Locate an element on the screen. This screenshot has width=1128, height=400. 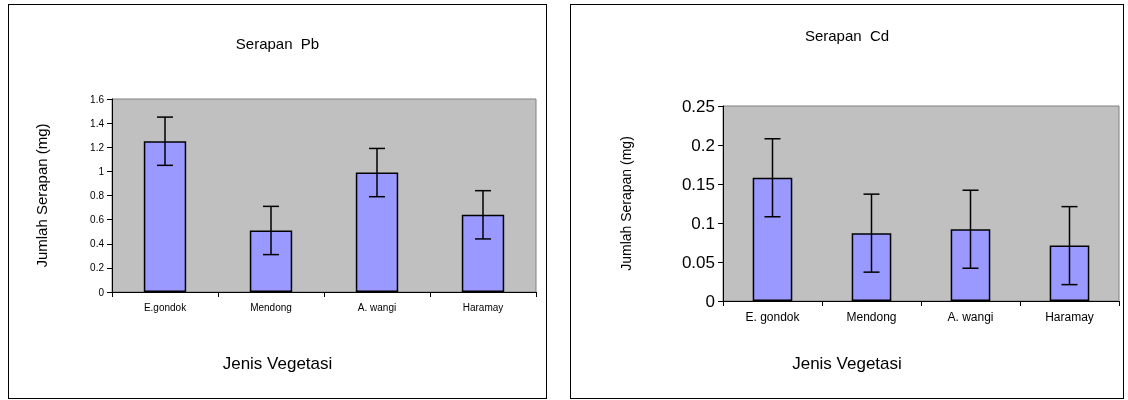
y-tick-label: 1.2 is located at coordinates (97, 147).